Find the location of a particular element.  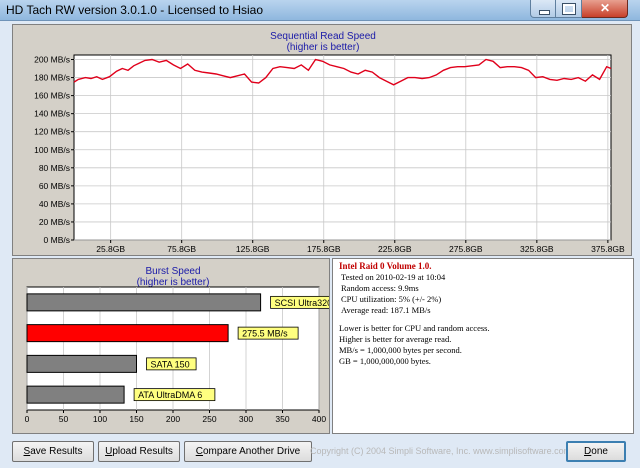

save-results-button: Save Results is located at coordinates (53, 451).